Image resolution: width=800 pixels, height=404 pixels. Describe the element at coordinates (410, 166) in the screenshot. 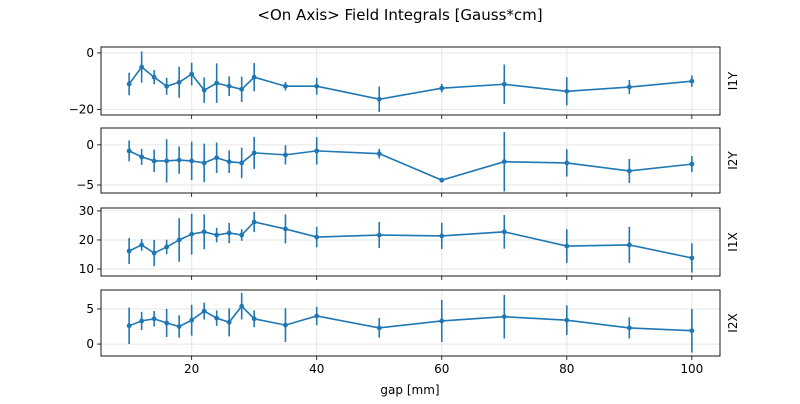

I see `series-line-i2y` at that location.